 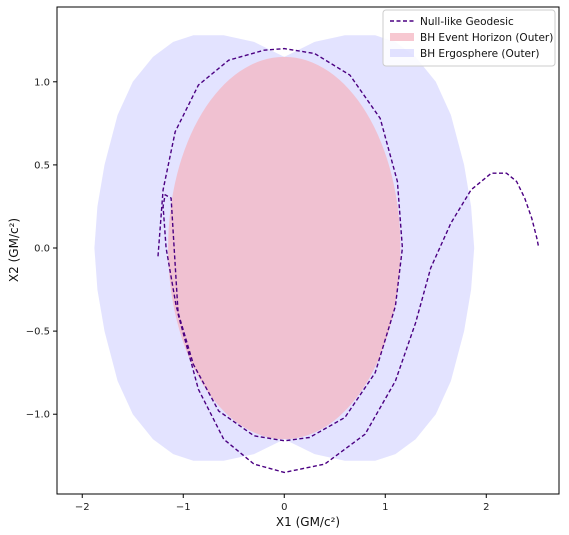 What do you see at coordinates (38, 332) in the screenshot?
I see `y-tick-label: −0.5` at bounding box center [38, 332].